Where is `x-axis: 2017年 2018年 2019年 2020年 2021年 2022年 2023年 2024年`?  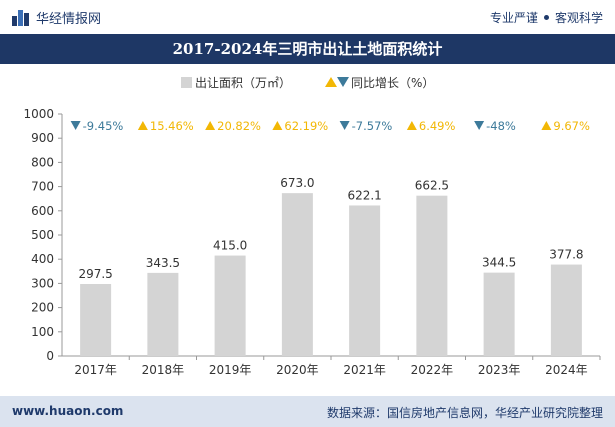
x-axis: 2017年 2018年 2019年 2020年 2021年 2022年 2023年 2024年 is located at coordinates (331, 366).